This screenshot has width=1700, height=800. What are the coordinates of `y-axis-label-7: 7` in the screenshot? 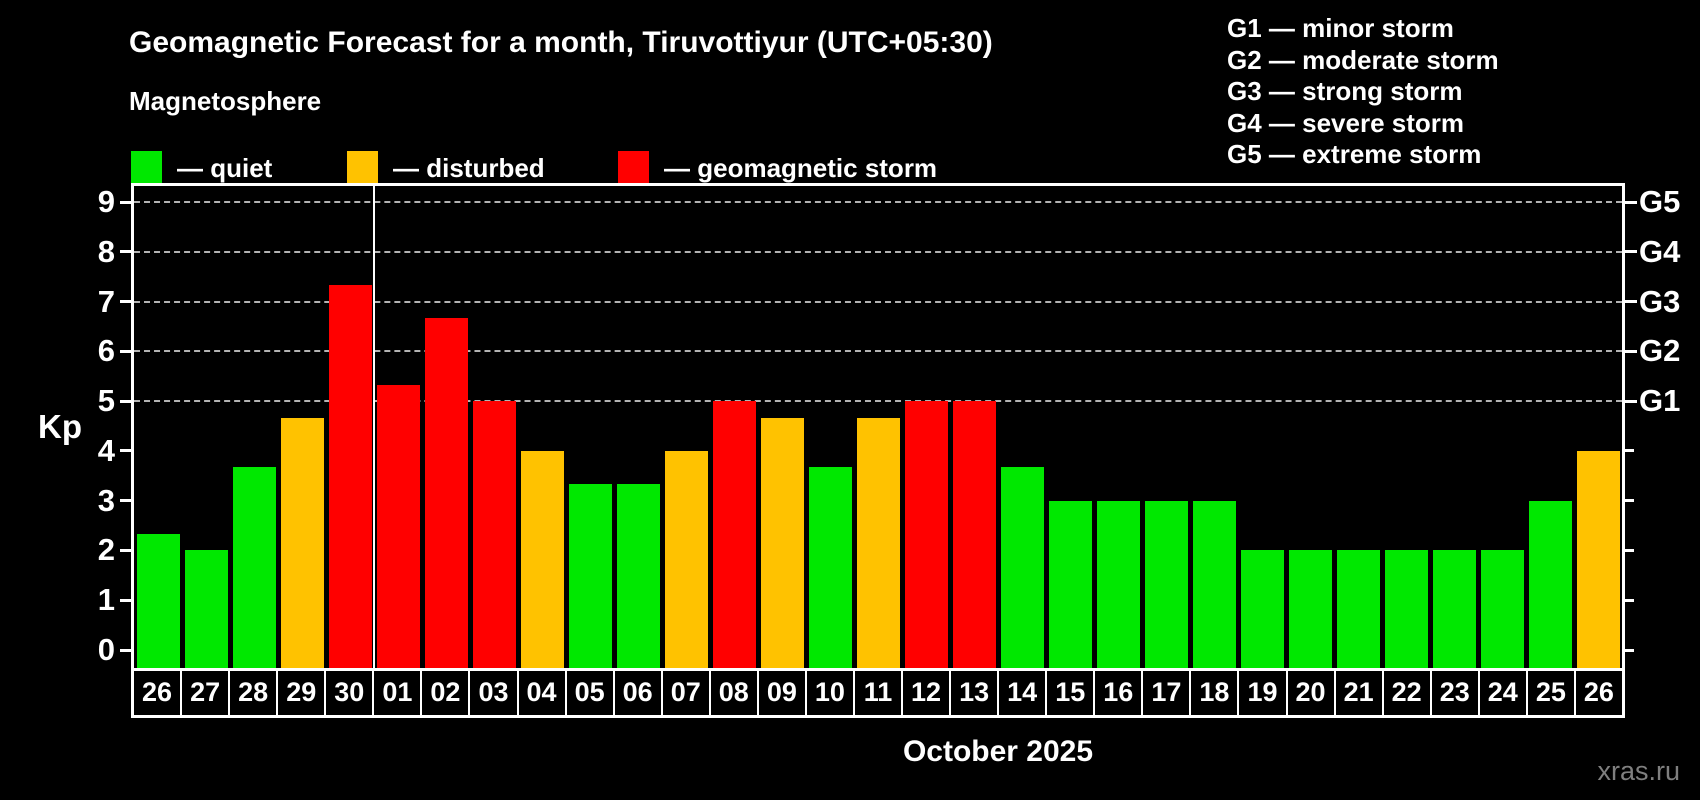 It's located at (106, 301).